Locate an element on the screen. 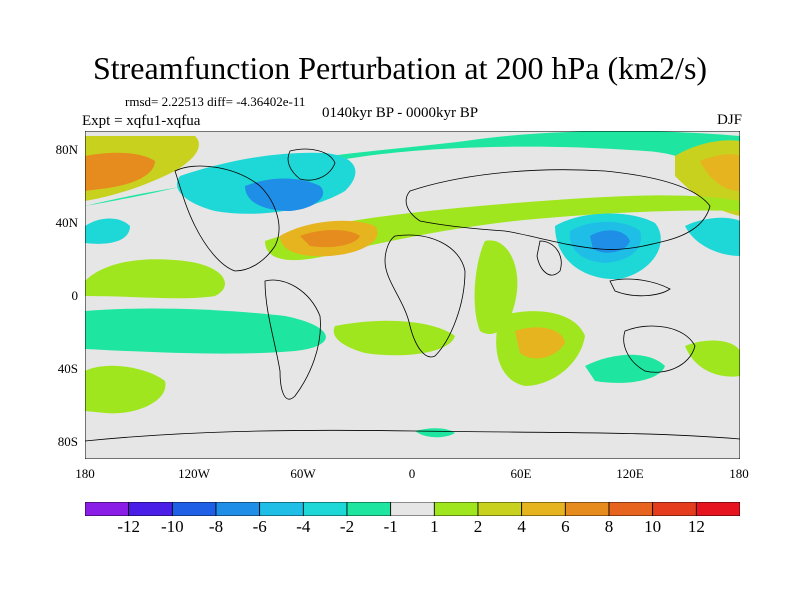 The height and width of the screenshot is (600, 800). contour-neg-west-pacific-east is located at coordinates (712, 236).